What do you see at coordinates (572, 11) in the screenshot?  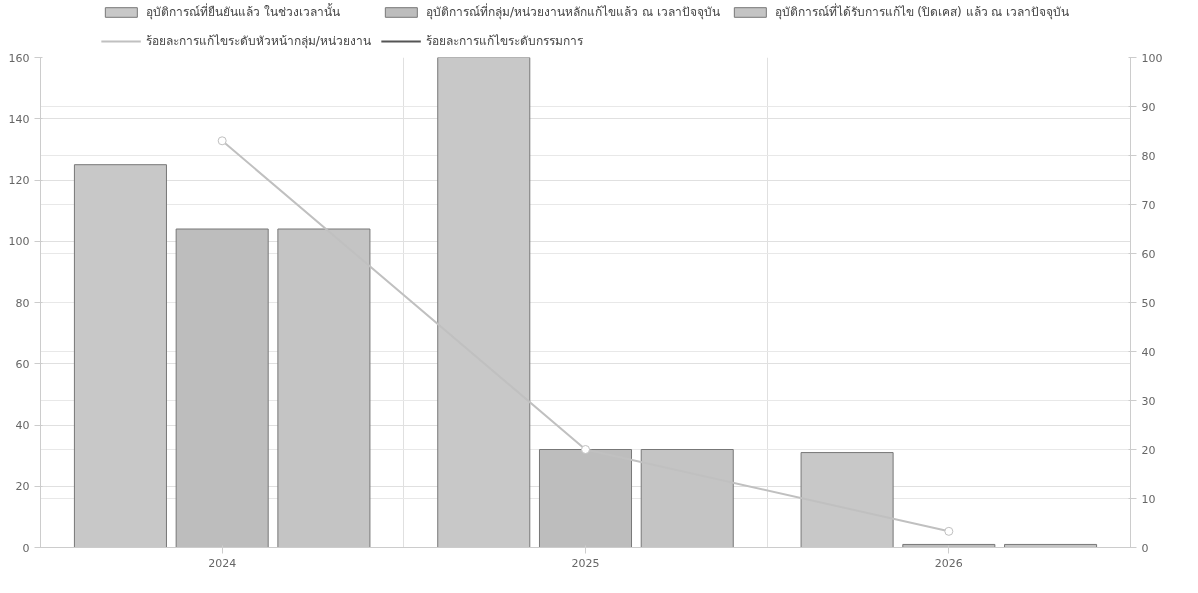 I see `legend-label: อุบัติการณ์ที่กลุ่ม/หน่วยงานหลักแก้ไขแล้ว ณ เวลาปัจจุบัน` at bounding box center [572, 11].